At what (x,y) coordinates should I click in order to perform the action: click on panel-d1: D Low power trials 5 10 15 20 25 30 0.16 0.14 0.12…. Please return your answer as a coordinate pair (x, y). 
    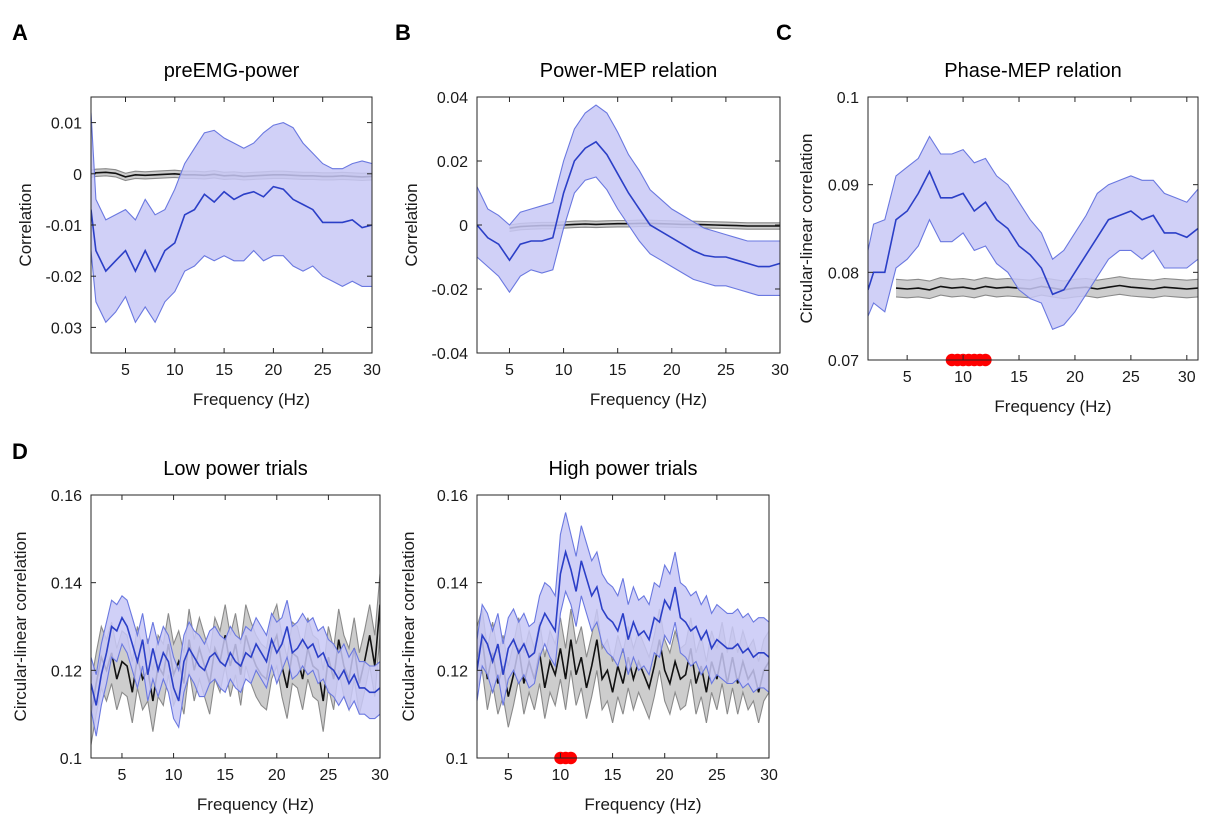
    Looking at the image, I should click on (200, 626).